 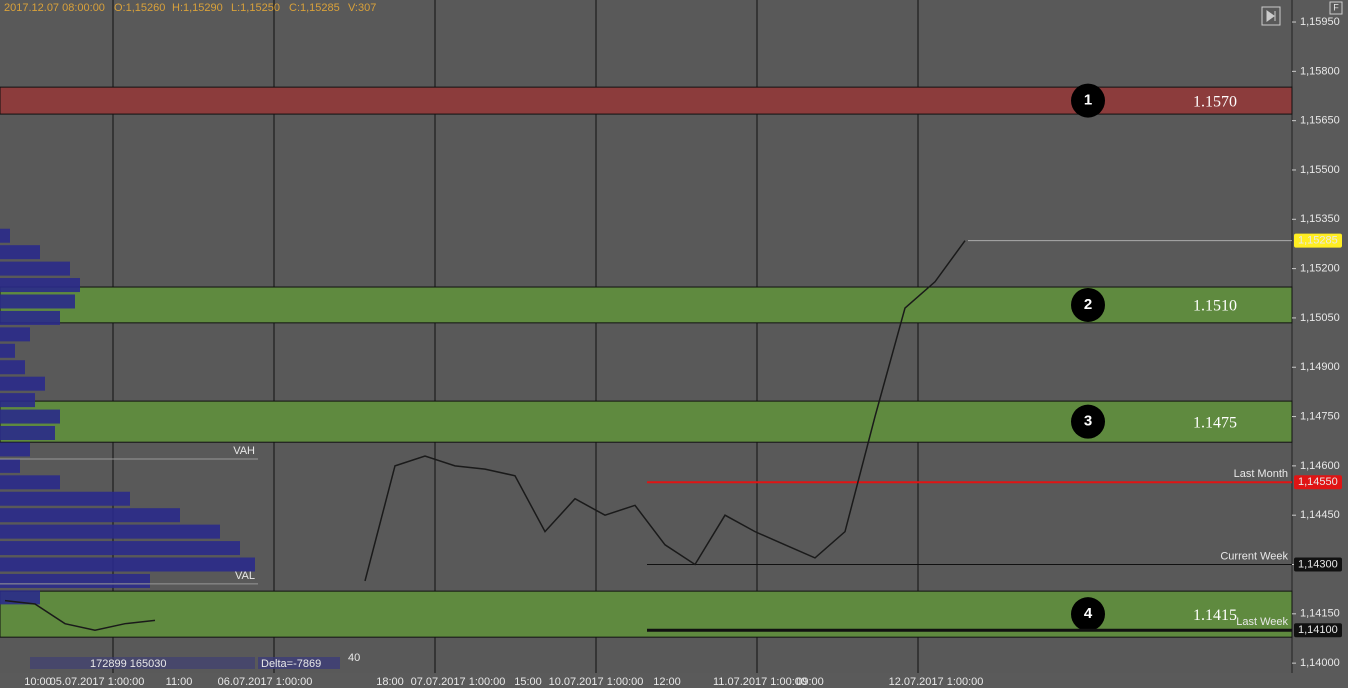 I want to click on price-tag-label: 1,14300, so click(x=1318, y=564).